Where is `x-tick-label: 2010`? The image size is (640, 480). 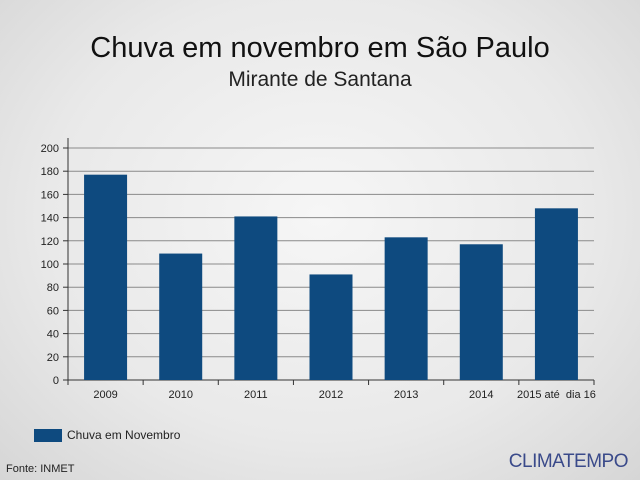
x-tick-label: 2010 is located at coordinates (180, 395).